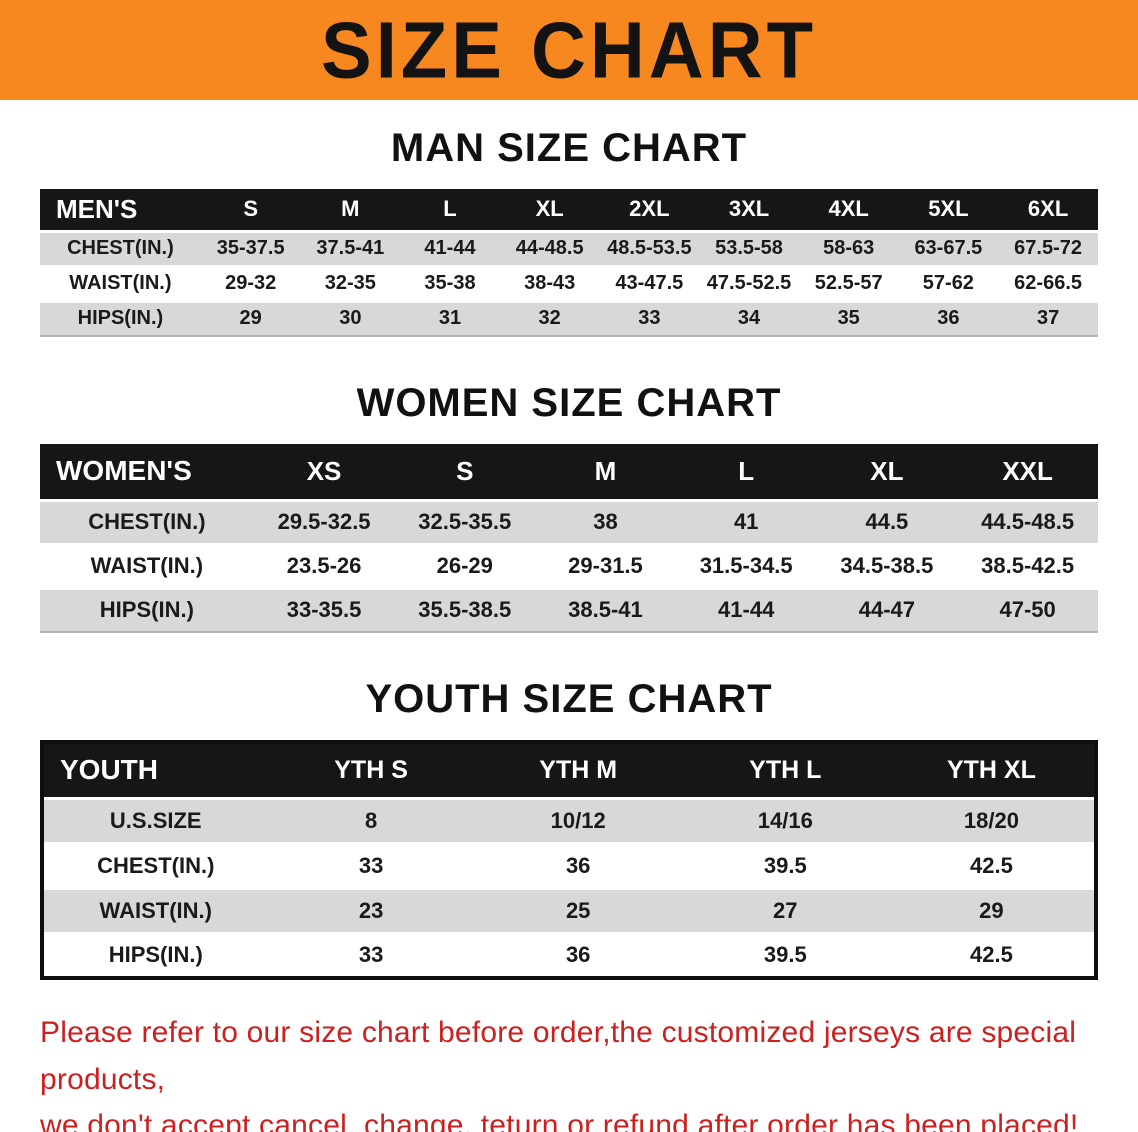 This screenshot has height=1132, width=1138. What do you see at coordinates (1028, 521) in the screenshot?
I see `size-value-cell: 44.5-48.5` at bounding box center [1028, 521].